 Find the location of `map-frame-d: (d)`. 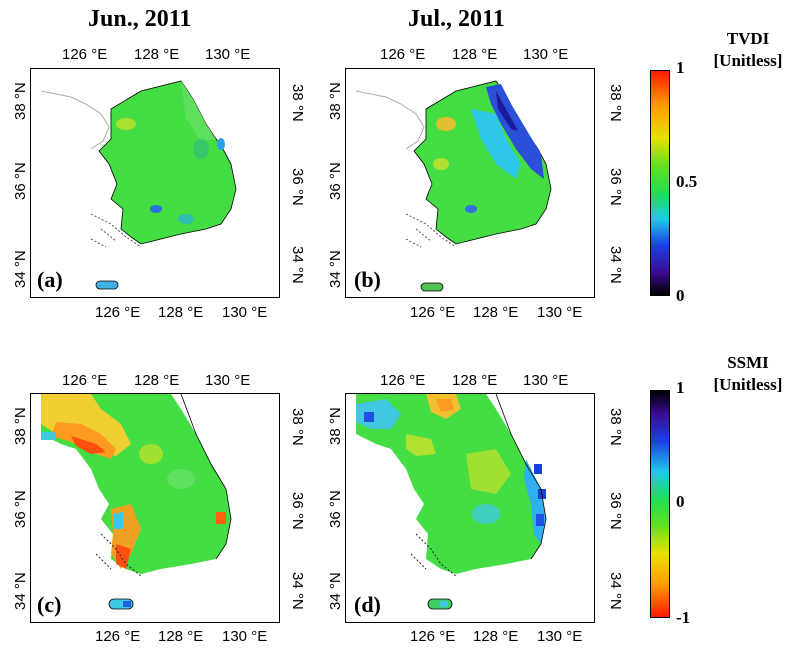

map-frame-d: (d) is located at coordinates (470, 508).